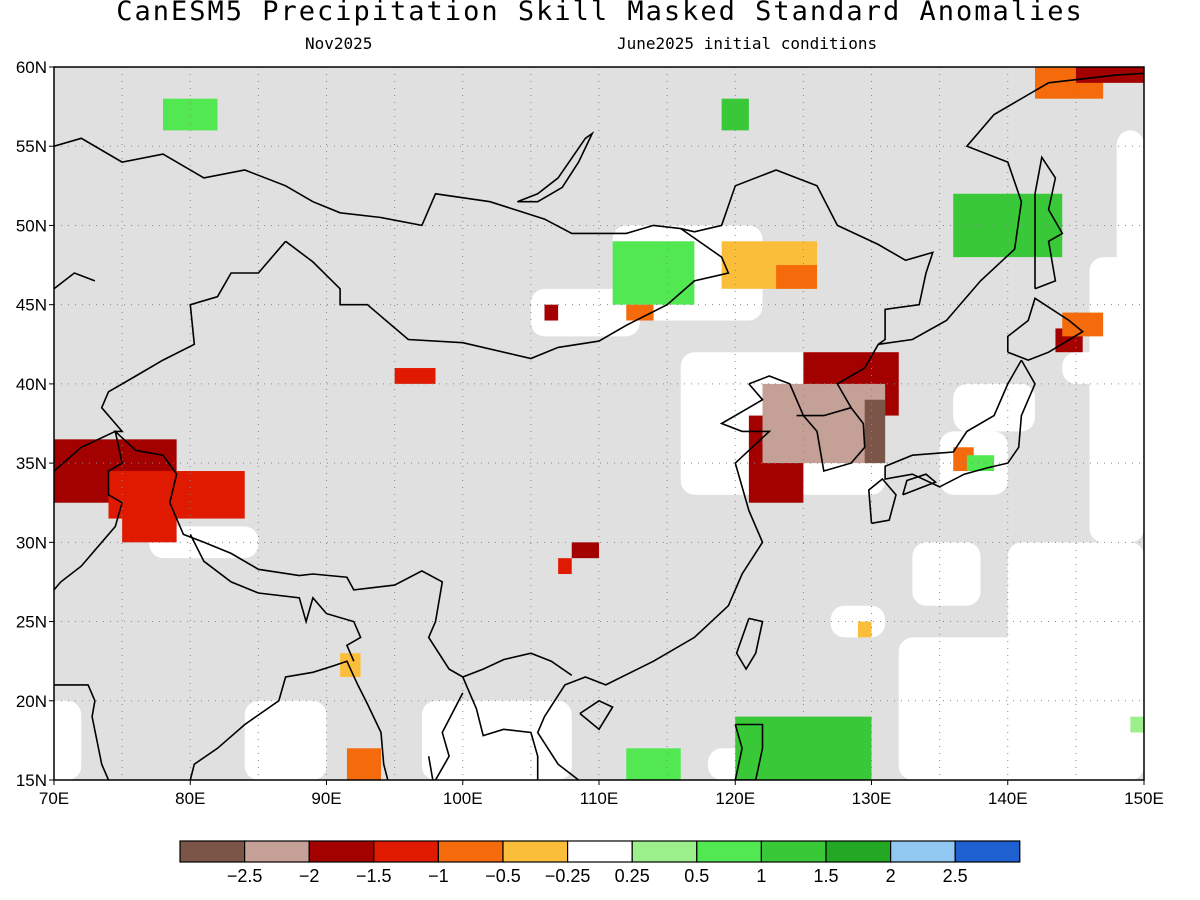  Describe the element at coordinates (350, 665) in the screenshot. I see `anomaly-bangla-orange` at that location.